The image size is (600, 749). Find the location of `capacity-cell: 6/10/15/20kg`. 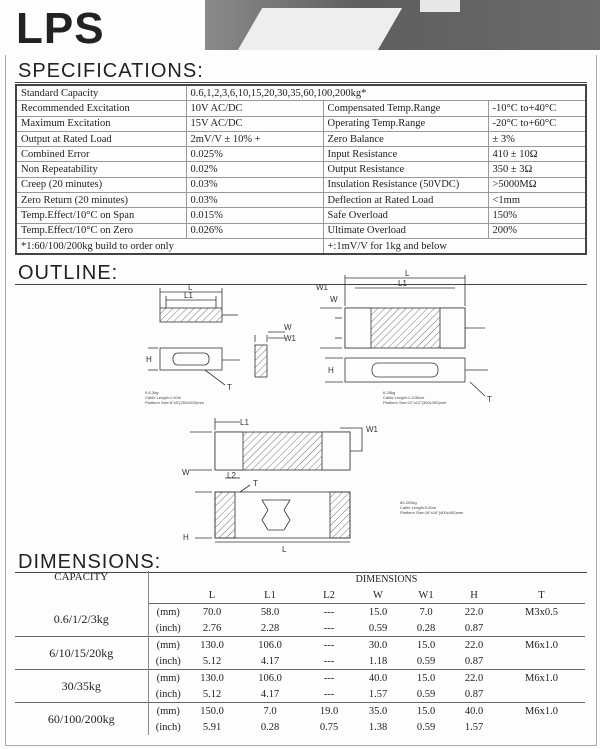

capacity-cell: 6/10/15/20kg is located at coordinates (82, 653).